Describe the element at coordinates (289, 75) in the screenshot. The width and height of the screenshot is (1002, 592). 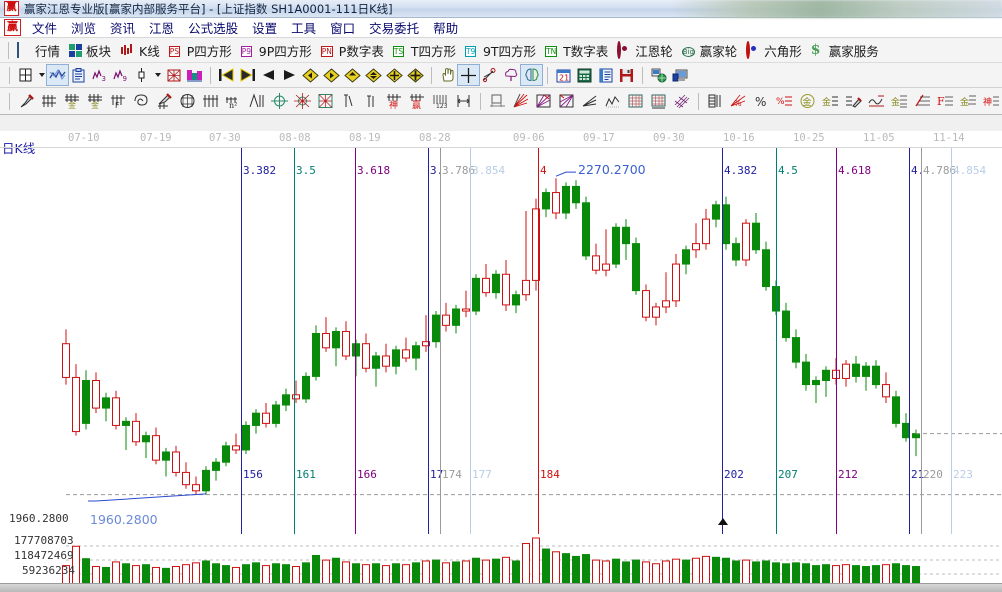
I see `tb-next` at that location.